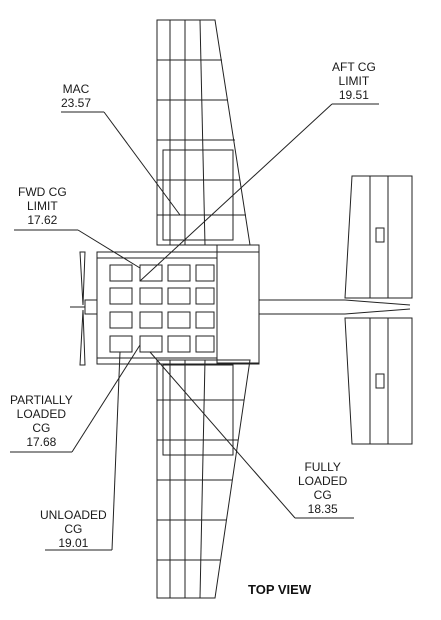  What do you see at coordinates (378, 310) in the screenshot?
I see `horizontal-tail` at bounding box center [378, 310].